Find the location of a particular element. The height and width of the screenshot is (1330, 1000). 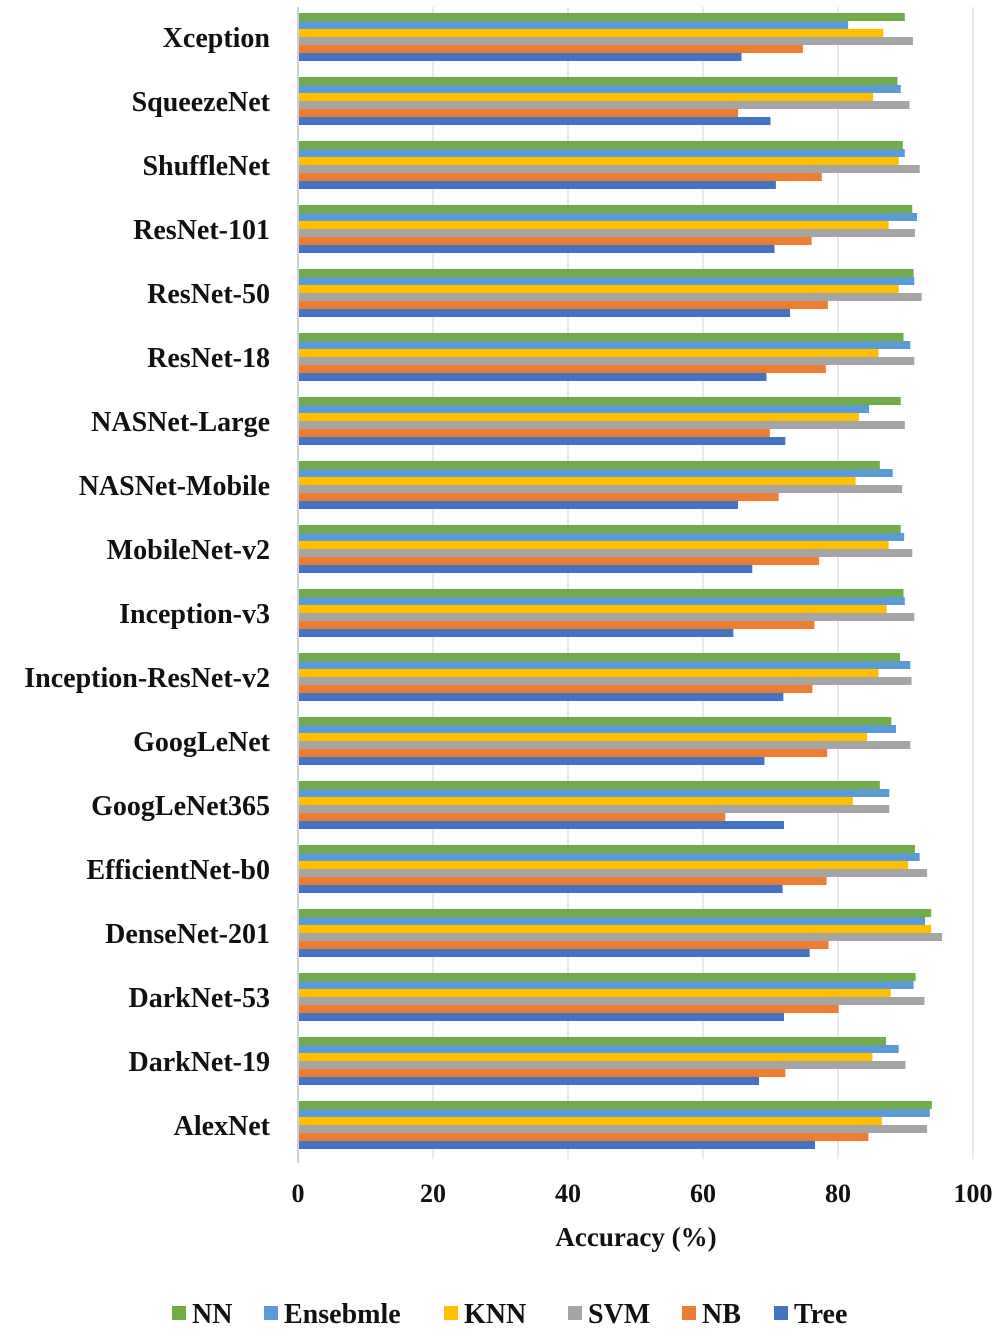

bar-darknet-53-ensebmle is located at coordinates (606, 985).